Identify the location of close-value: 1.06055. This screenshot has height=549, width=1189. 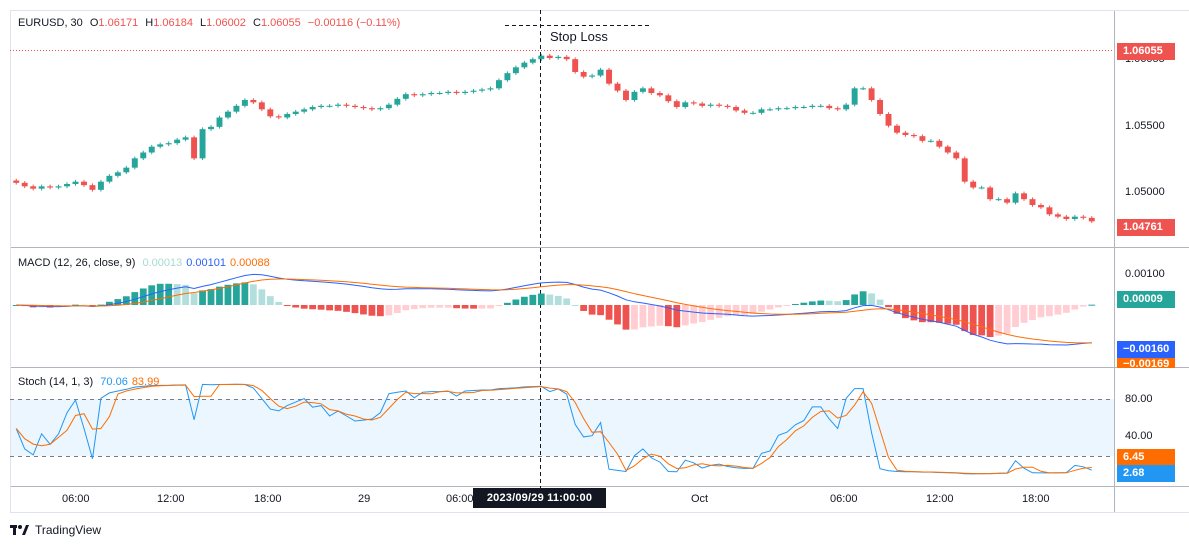
(280, 23).